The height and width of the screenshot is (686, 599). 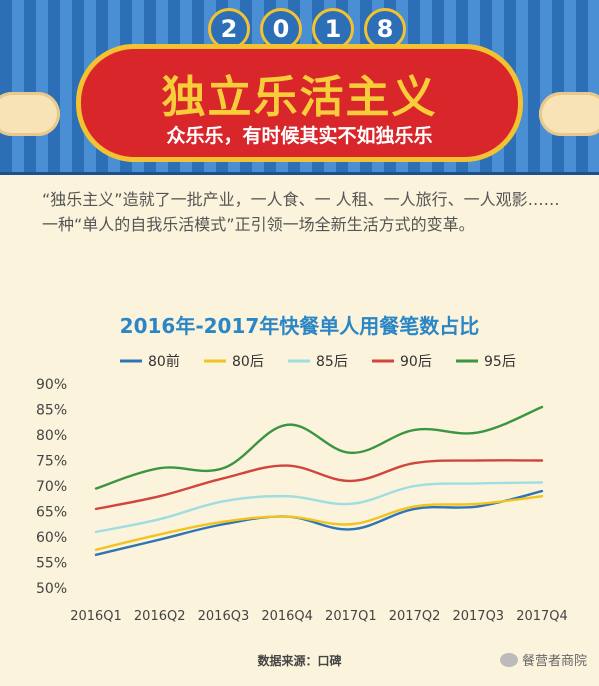 I want to click on title-plate: 独立乐活主义 众乐乐，有时候其实不如独乐乐, so click(x=299, y=103).